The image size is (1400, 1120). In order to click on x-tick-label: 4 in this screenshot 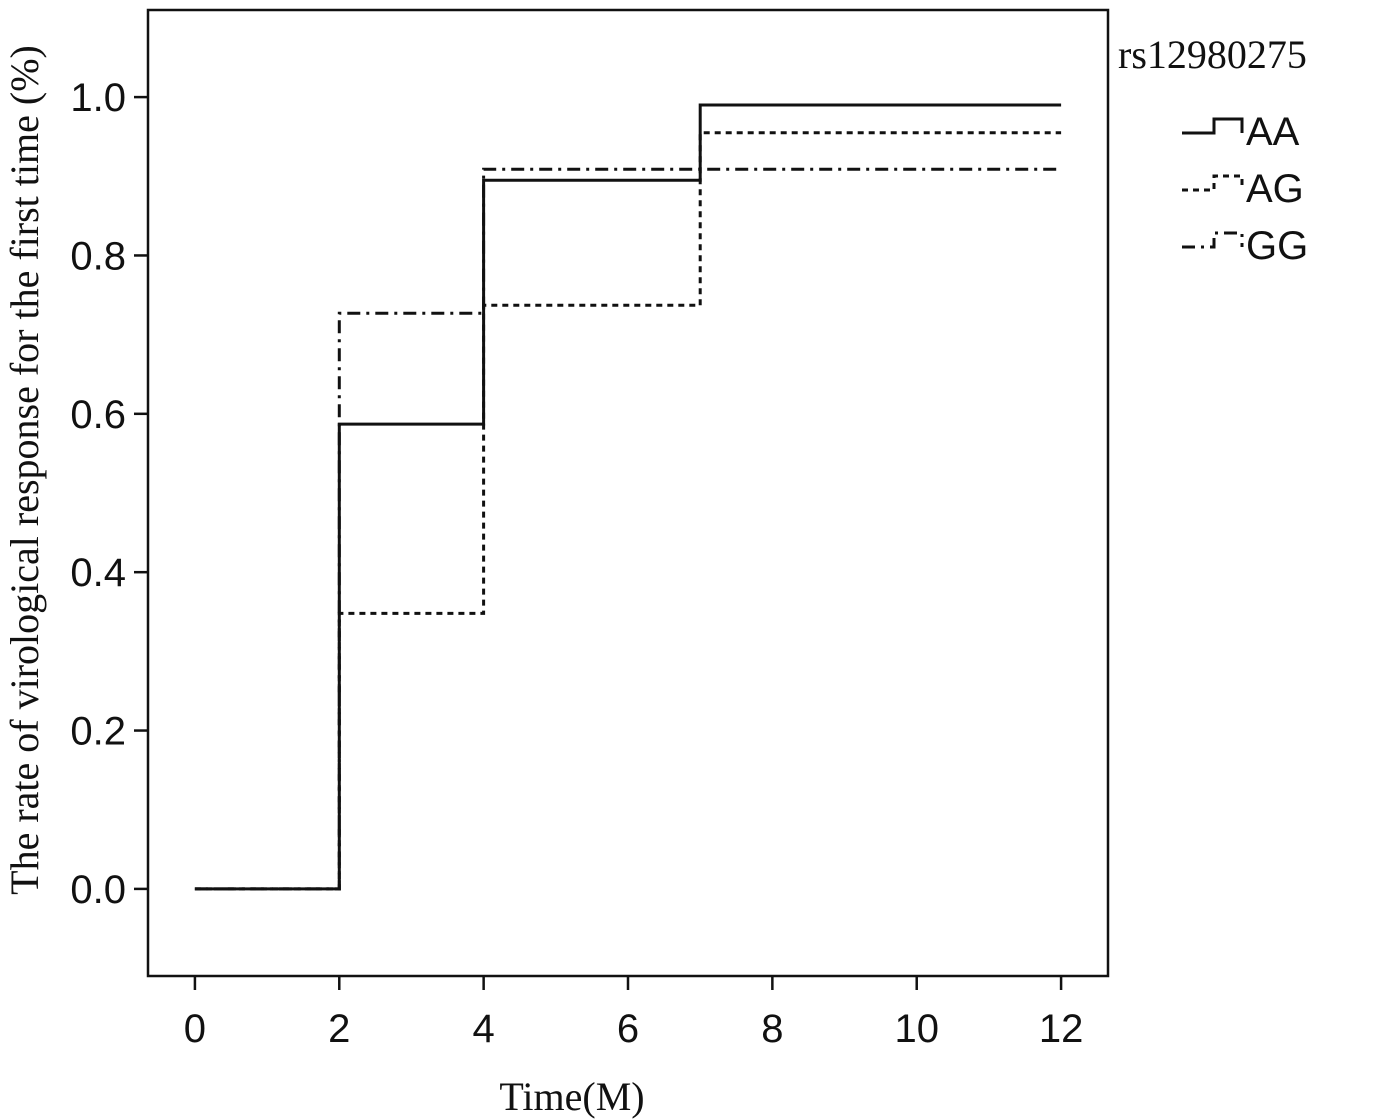, I will do `click(484, 1029)`.